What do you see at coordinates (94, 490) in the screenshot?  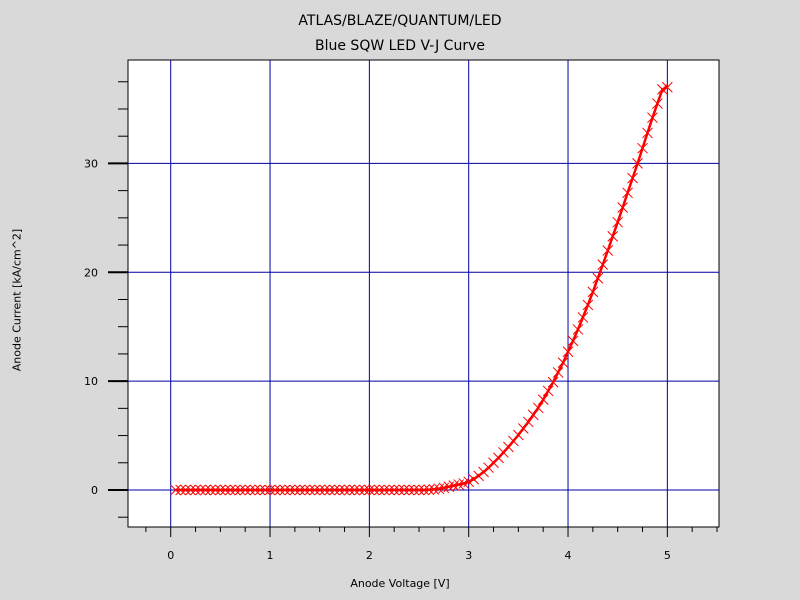 I see `y-tick-label: 0` at bounding box center [94, 490].